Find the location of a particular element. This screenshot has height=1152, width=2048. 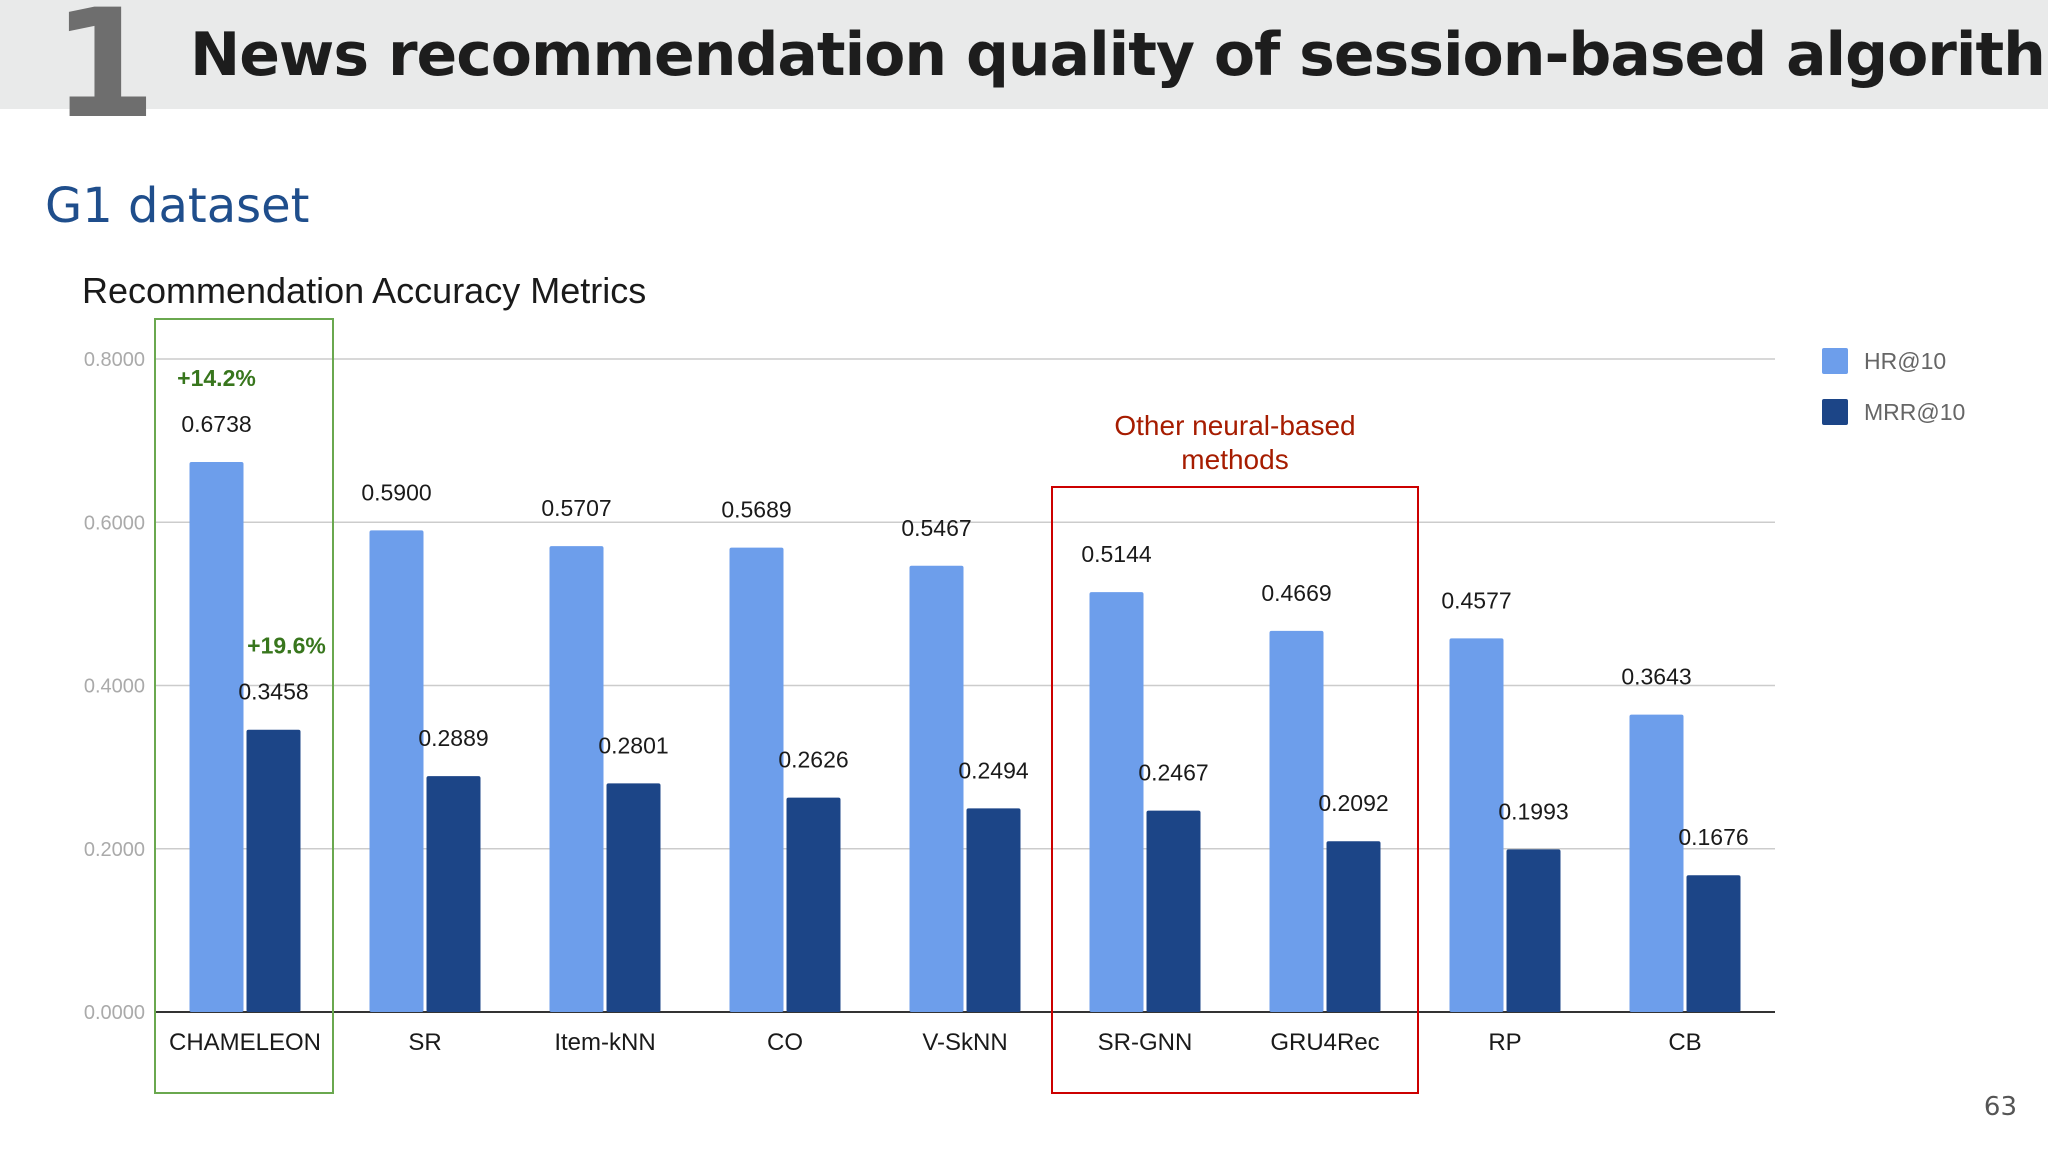

dataset-title: G1 dataset is located at coordinates (177, 206).